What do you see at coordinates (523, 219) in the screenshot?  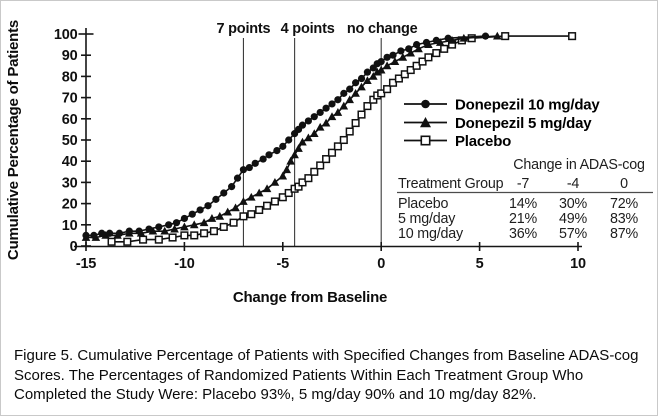 I see `inset-table-cell: 21%` at bounding box center [523, 219].